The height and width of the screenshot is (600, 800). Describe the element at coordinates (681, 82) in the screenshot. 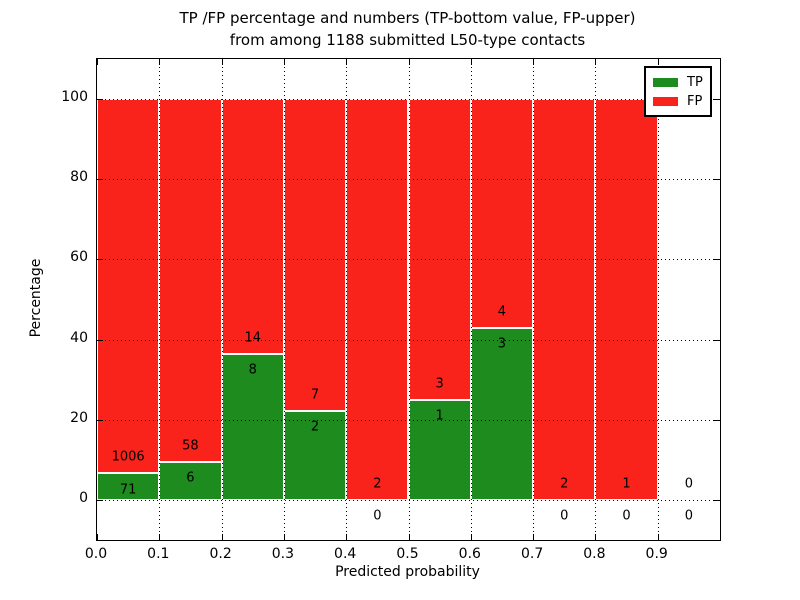

I see `legend-item-tp: TP` at that location.